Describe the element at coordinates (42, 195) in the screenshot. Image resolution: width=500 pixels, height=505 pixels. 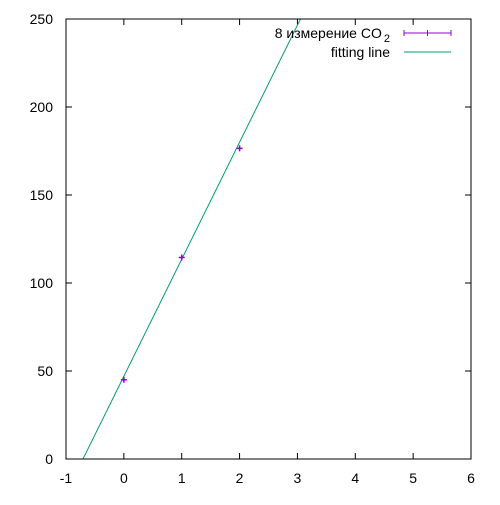
I see `y-tick-label: 150` at that location.